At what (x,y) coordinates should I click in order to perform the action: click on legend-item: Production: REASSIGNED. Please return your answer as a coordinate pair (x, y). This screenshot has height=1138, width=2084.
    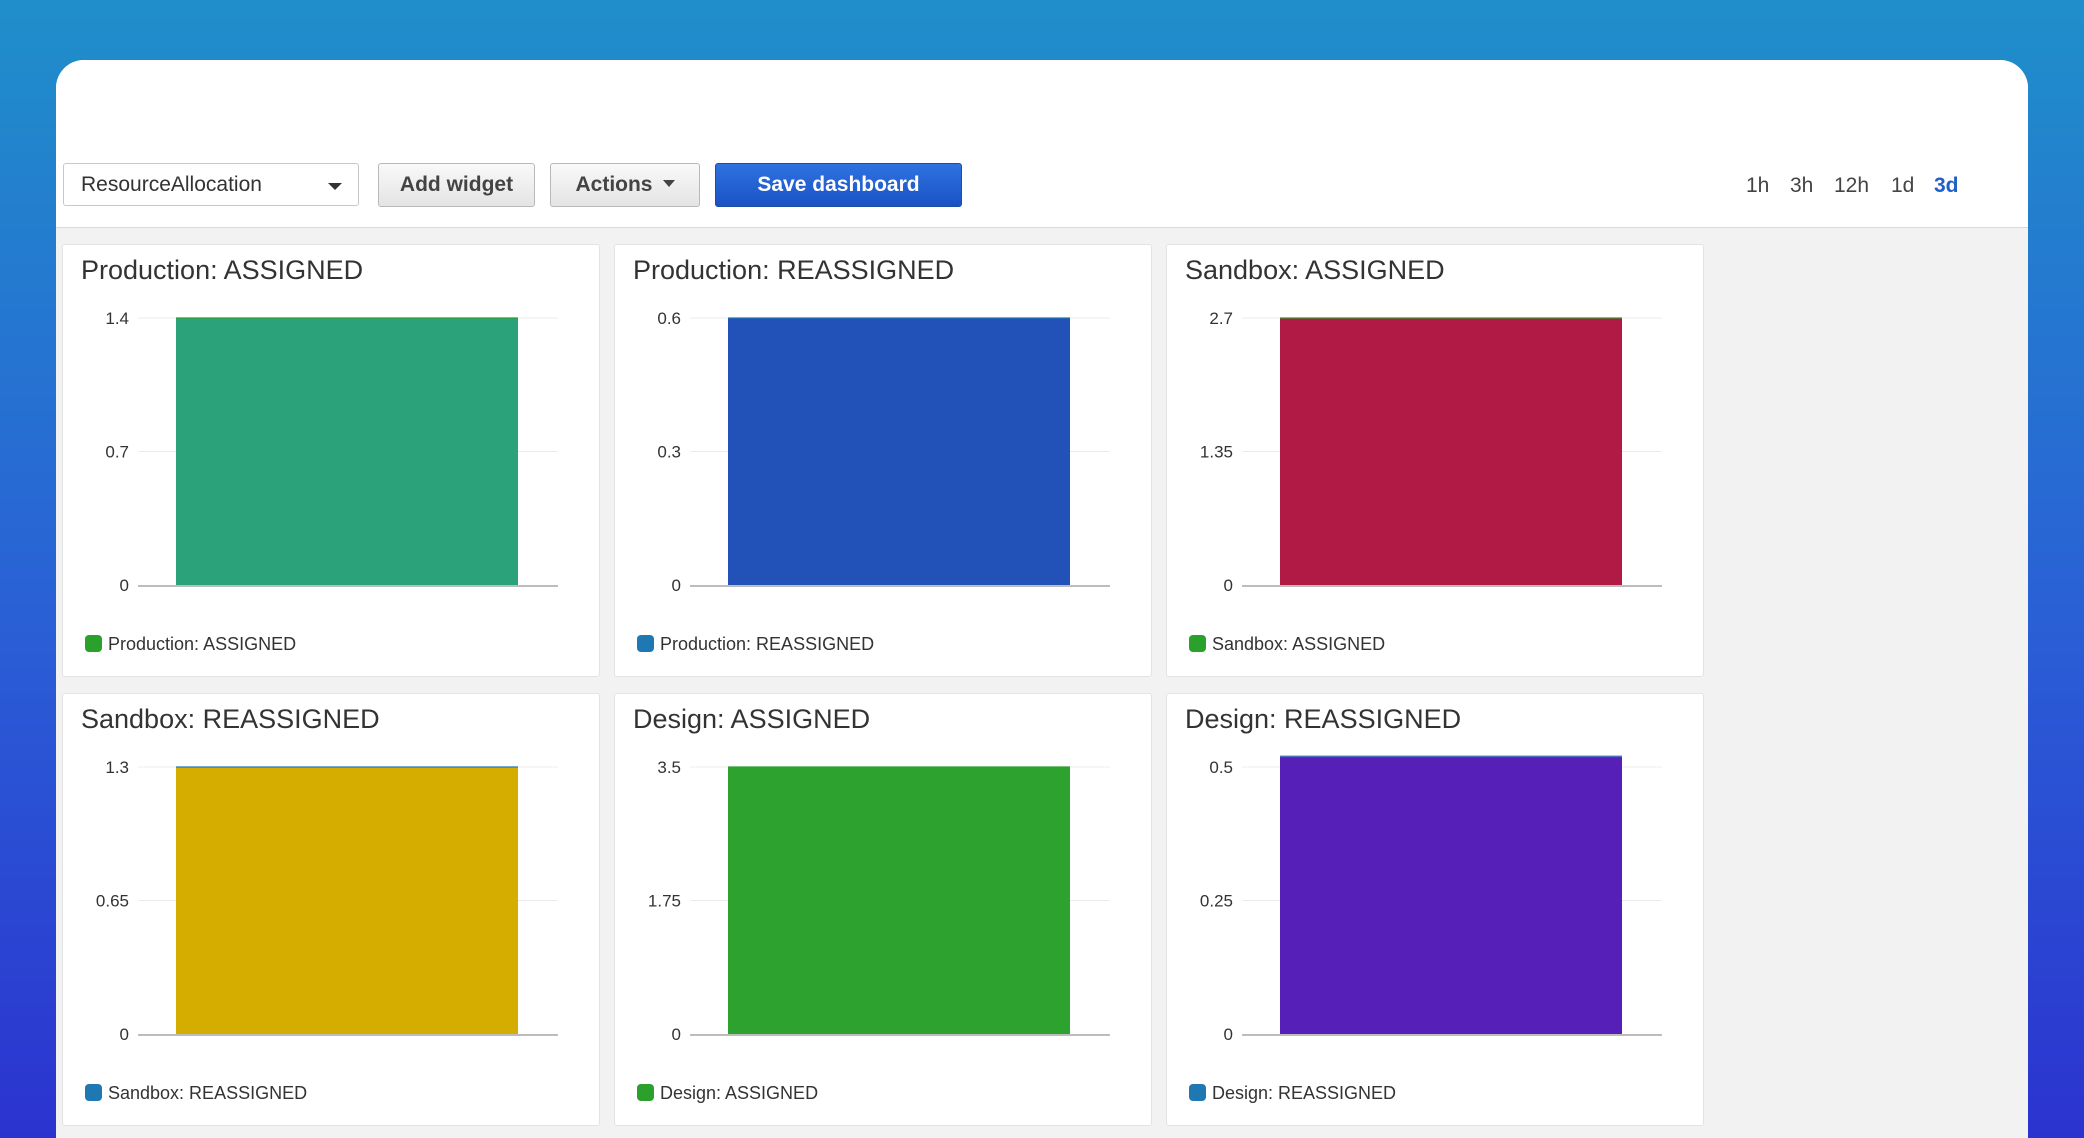
    Looking at the image, I should click on (755, 646).